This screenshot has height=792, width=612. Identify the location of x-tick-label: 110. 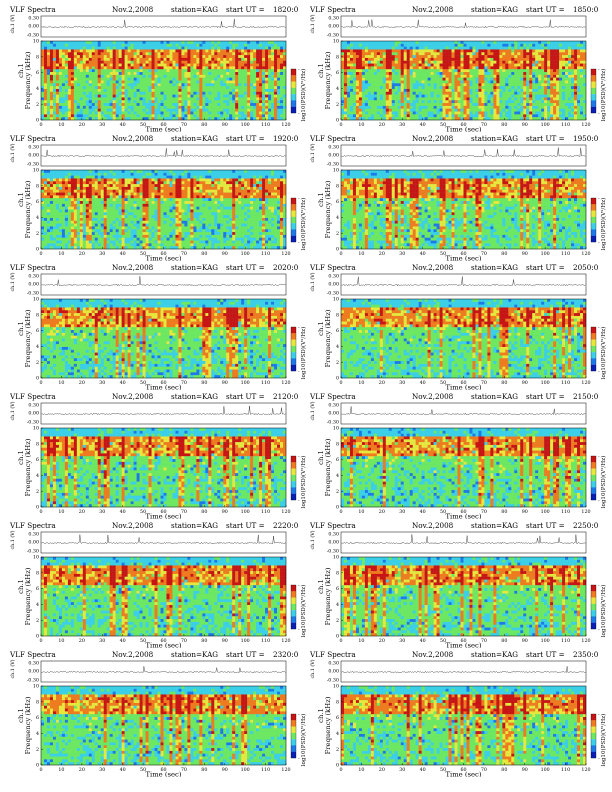
(265, 254).